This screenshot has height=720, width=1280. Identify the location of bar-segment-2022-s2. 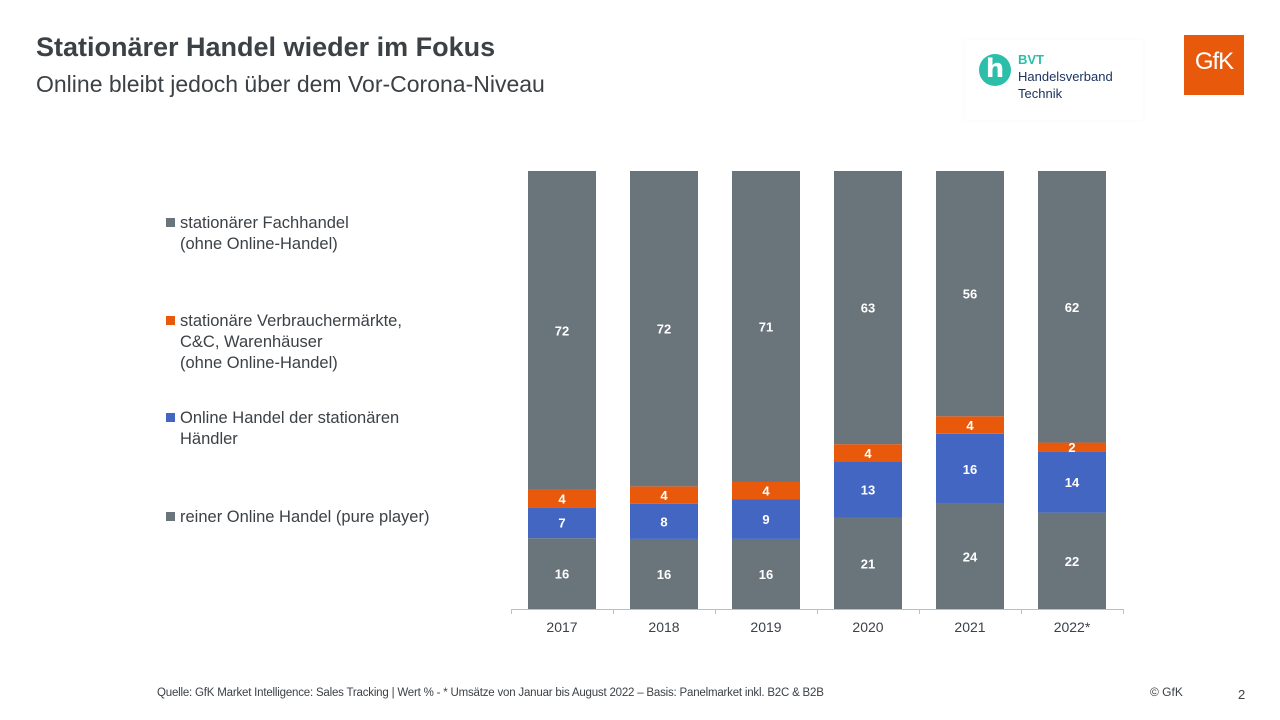
(1072, 447).